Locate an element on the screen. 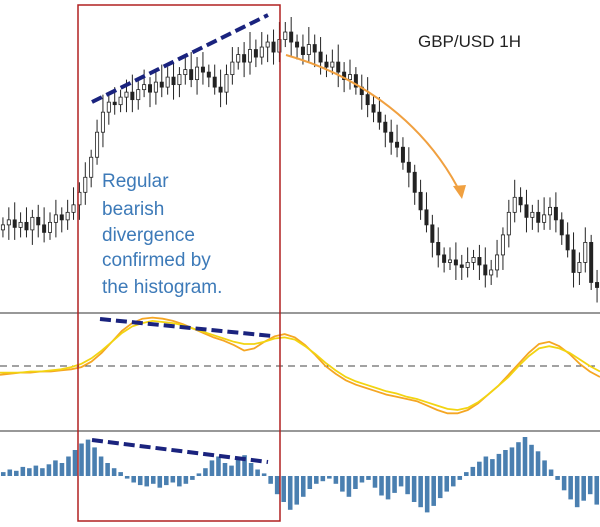 The height and width of the screenshot is (527, 600). oscillator-lower-high-line is located at coordinates (186, 327).